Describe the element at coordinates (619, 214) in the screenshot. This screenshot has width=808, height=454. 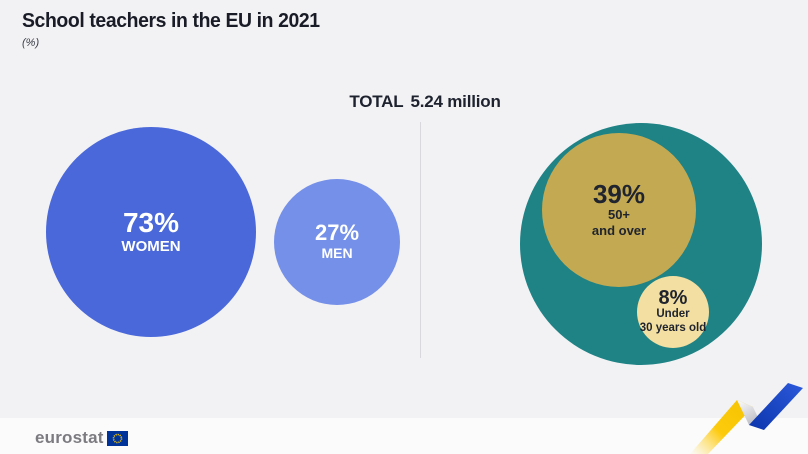
I see `older-label-line1: 50+` at that location.